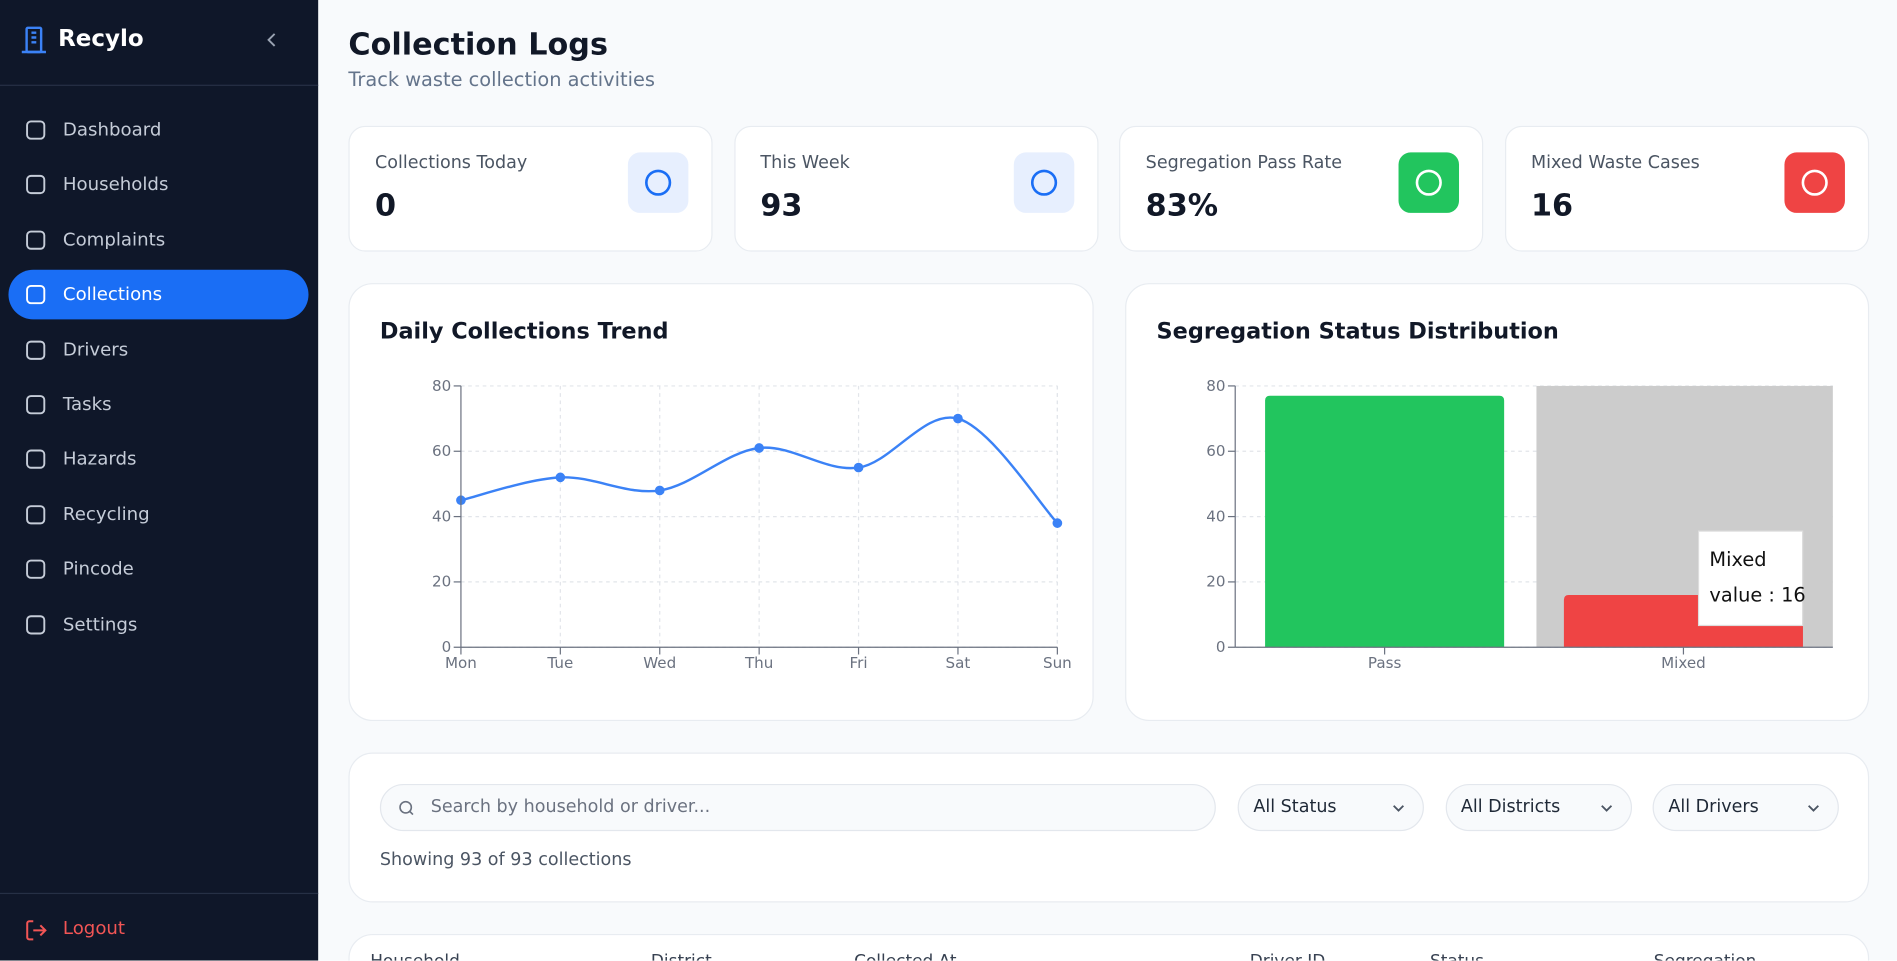  What do you see at coordinates (87, 404) in the screenshot?
I see `nav-label: Tasks` at bounding box center [87, 404].